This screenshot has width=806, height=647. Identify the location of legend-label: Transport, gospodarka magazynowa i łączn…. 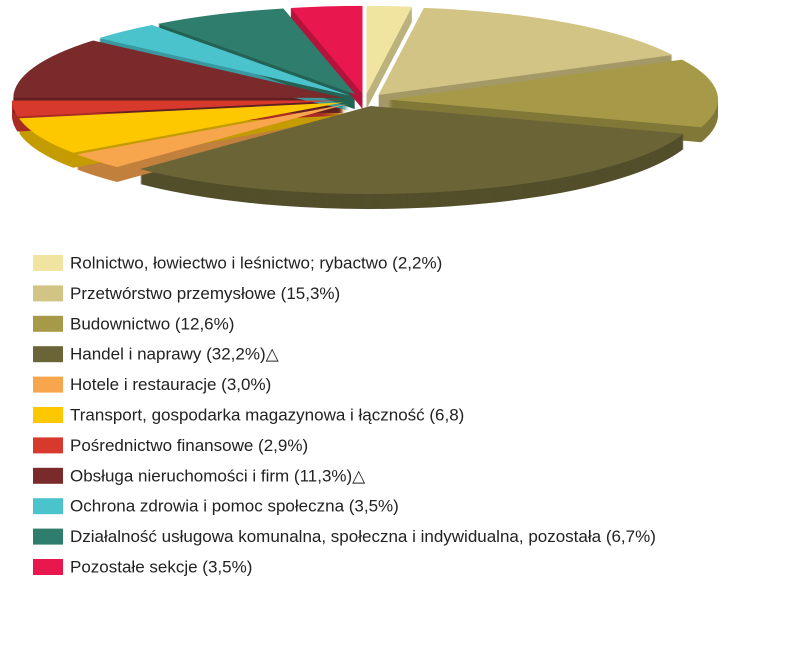
(267, 414).